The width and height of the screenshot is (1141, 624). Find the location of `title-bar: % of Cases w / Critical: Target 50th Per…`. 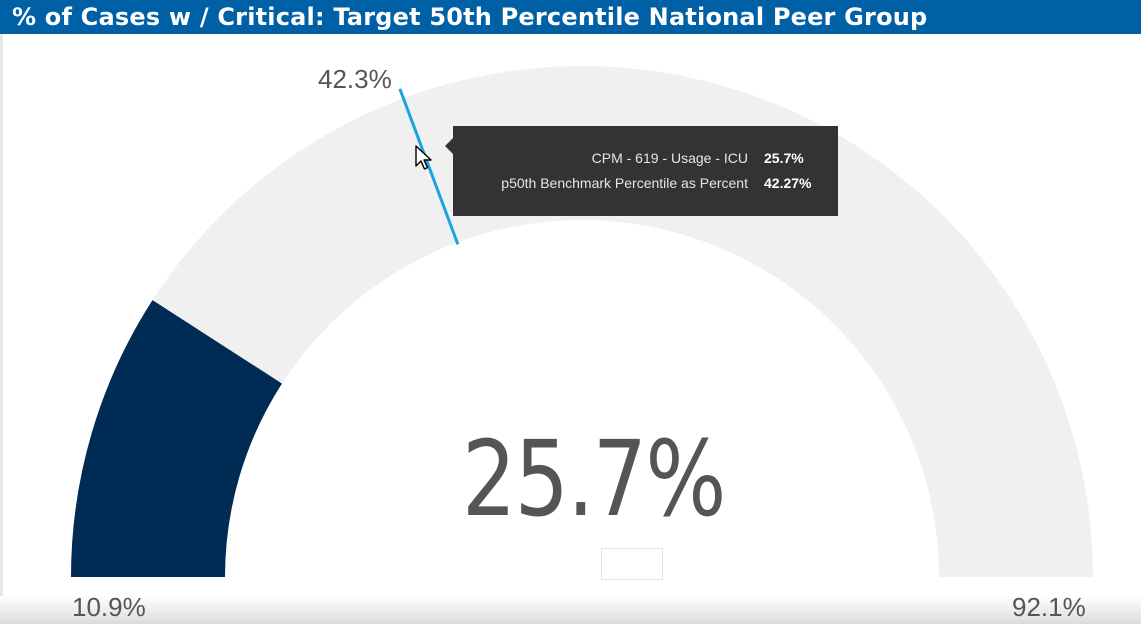

title-bar: % of Cases w / Critical: Target 50th Per… is located at coordinates (570, 17).